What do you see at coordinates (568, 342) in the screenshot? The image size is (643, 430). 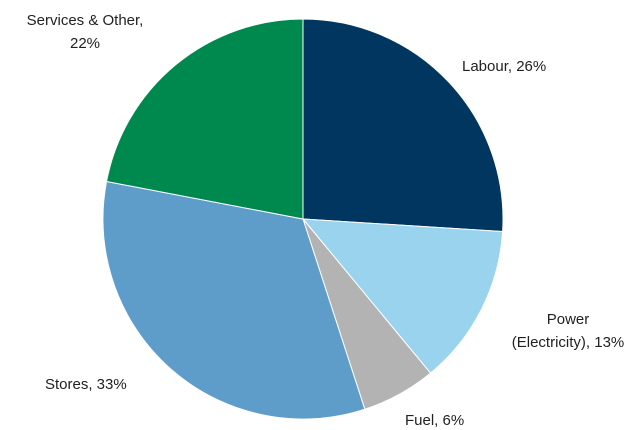 I see `slice-label: (Electricity), 13%` at bounding box center [568, 342].